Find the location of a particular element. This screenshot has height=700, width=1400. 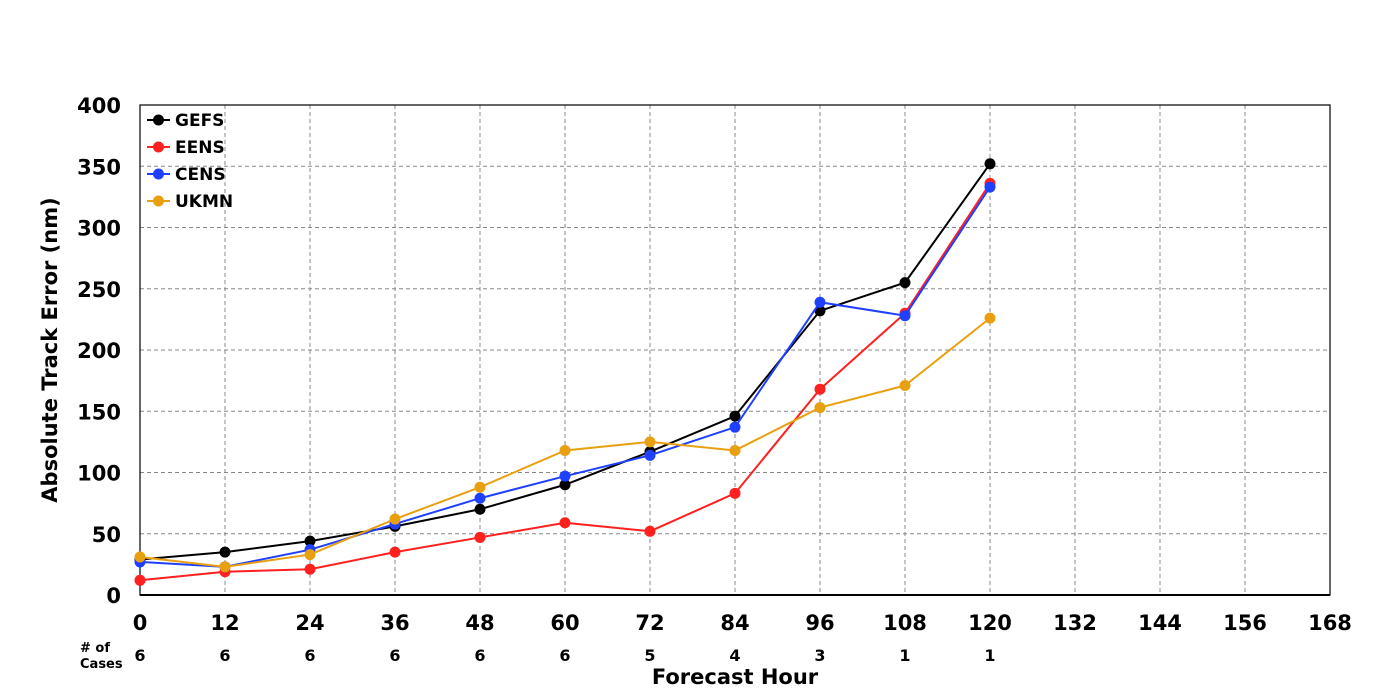

x-tick-label: 132 is located at coordinates (1075, 623).